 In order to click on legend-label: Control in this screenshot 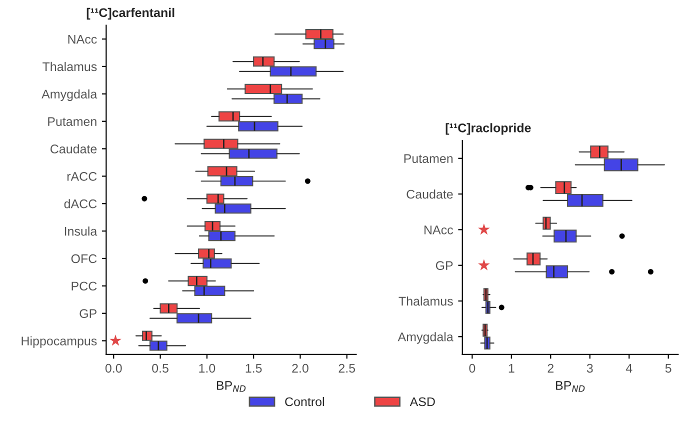, I will do `click(304, 401)`.